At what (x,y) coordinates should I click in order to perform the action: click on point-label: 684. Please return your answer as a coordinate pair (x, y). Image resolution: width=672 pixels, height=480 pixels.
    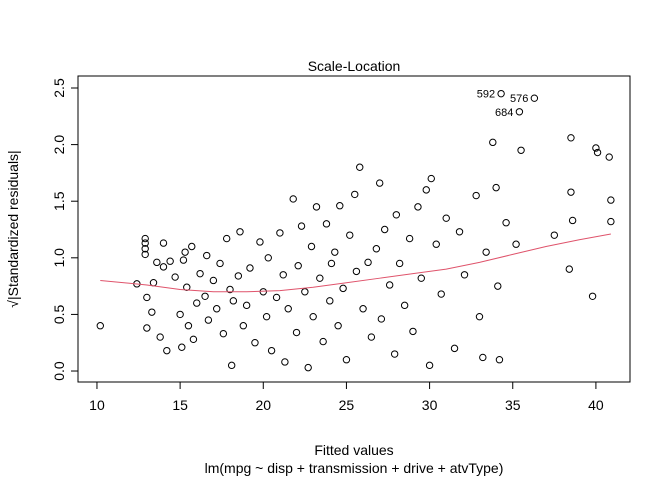
    Looking at the image, I should click on (504, 113).